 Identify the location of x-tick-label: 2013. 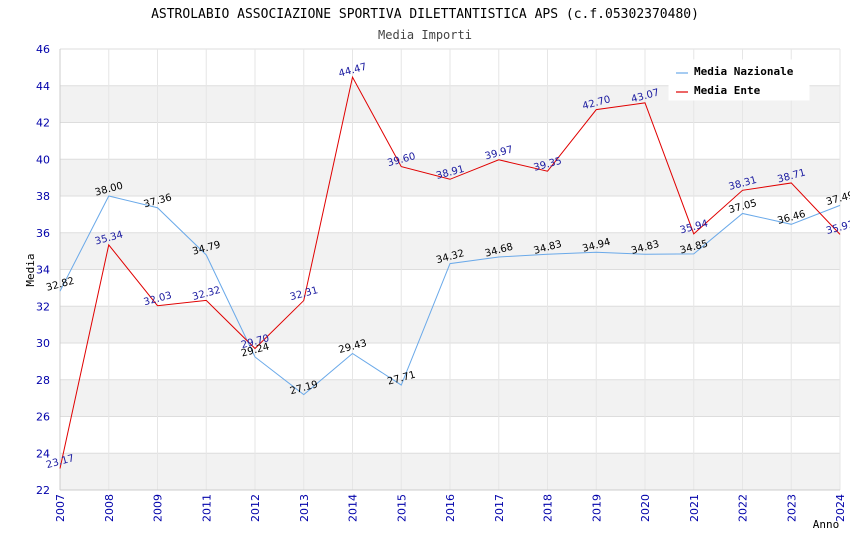
(304, 508).